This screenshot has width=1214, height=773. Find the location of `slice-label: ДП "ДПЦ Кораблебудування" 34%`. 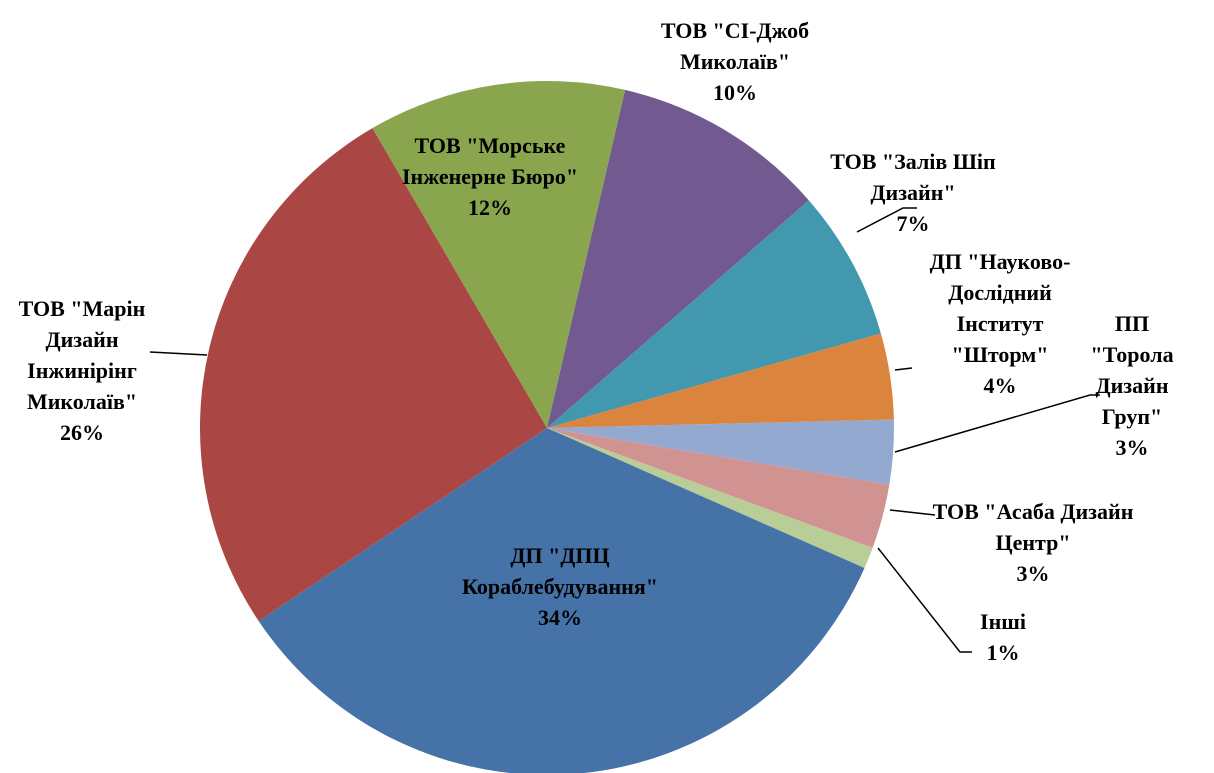

slice-label: ДП "ДПЦ Кораблебудування" 34% is located at coordinates (560, 586).